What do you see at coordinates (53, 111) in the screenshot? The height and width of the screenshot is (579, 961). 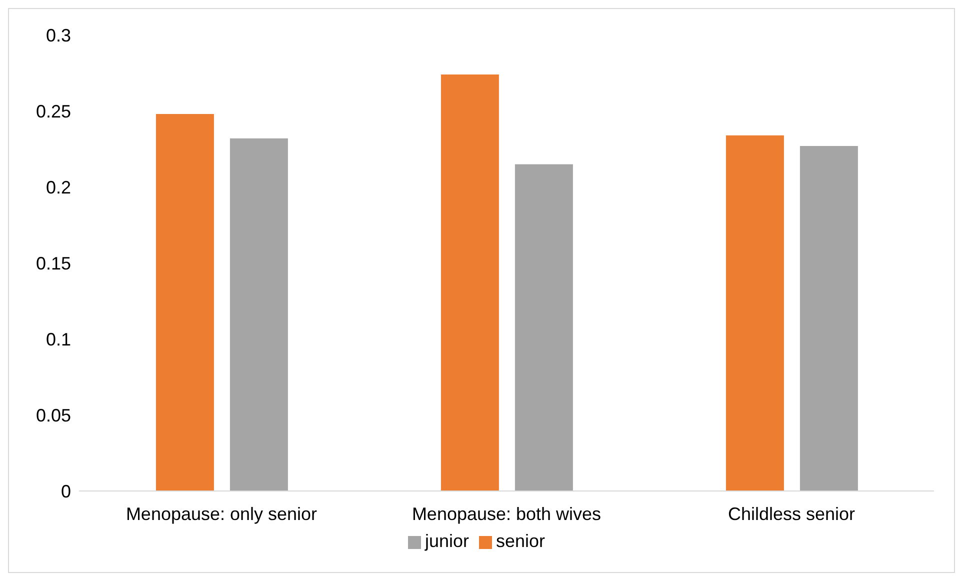 I see `y-tick-label: 0.25` at bounding box center [53, 111].